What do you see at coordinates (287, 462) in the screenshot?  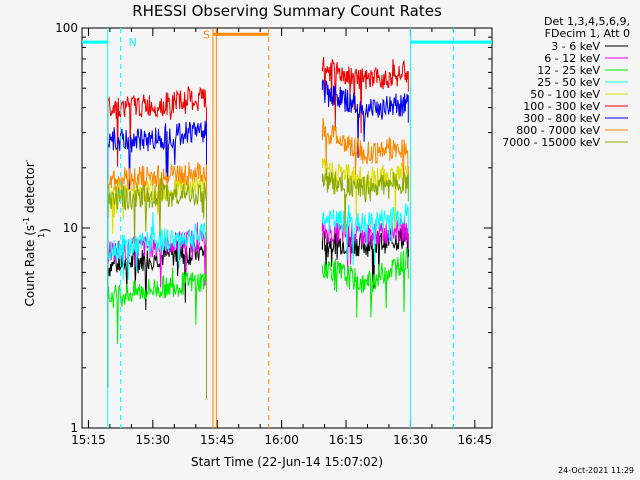 I see `x-axis-label: Start Time (22-Jun-14 15:07:02)` at bounding box center [287, 462].